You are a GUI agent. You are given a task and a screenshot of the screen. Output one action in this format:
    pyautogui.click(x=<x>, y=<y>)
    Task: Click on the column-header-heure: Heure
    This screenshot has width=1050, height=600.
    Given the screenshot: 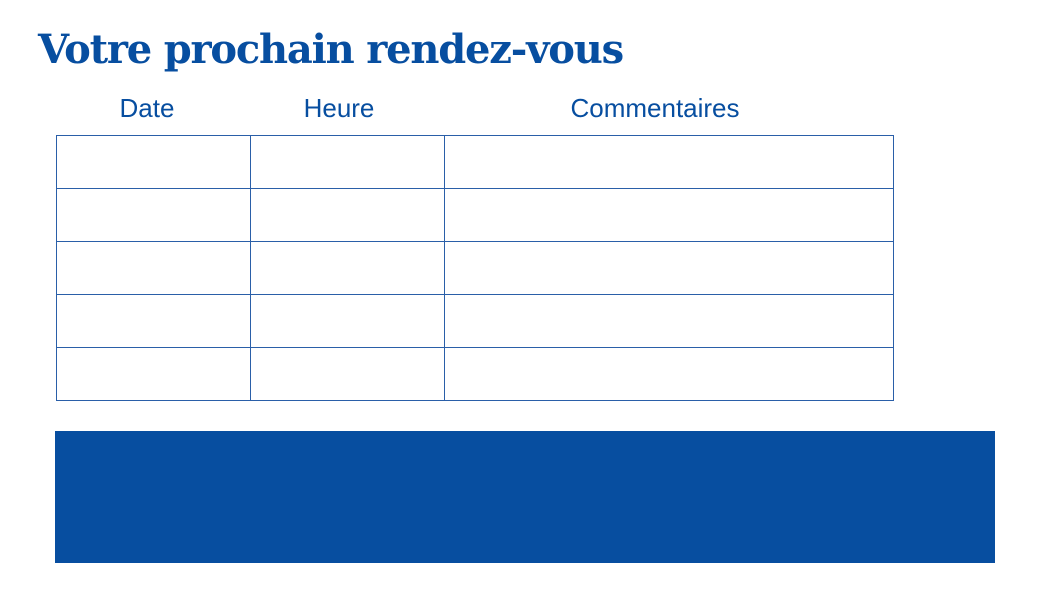 What is the action you would take?
    pyautogui.click(x=339, y=108)
    